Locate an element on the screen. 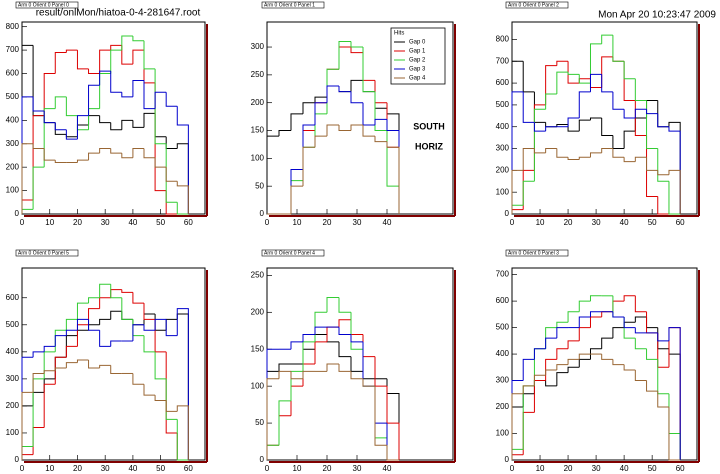  y-tick-label: 700 is located at coordinates (13, 49).